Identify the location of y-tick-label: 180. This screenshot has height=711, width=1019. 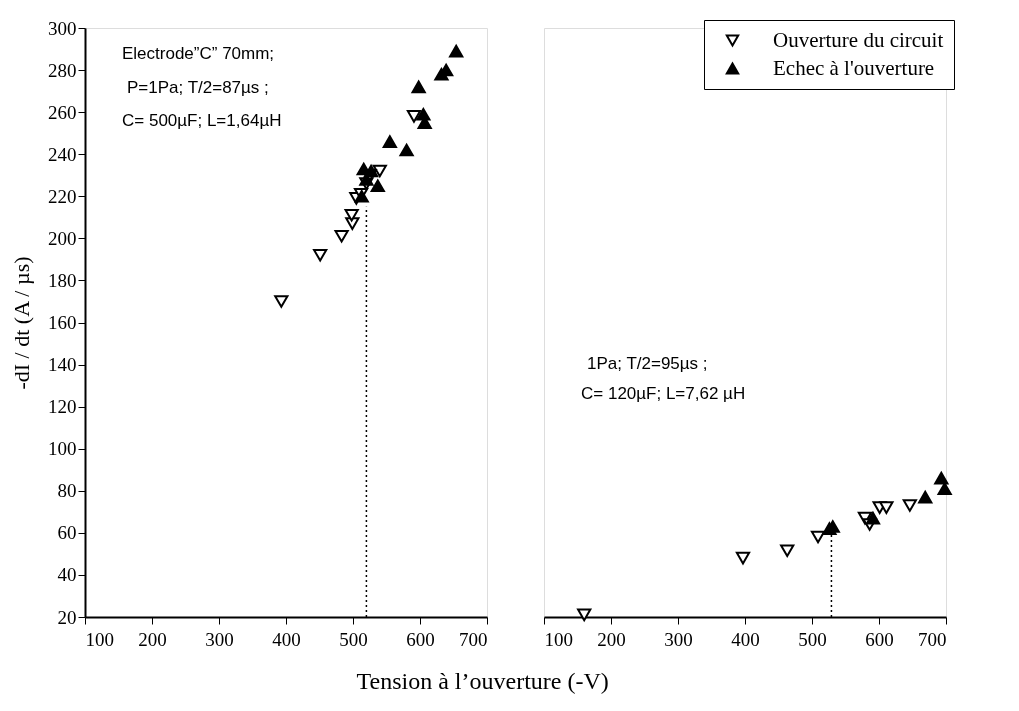
(62, 280).